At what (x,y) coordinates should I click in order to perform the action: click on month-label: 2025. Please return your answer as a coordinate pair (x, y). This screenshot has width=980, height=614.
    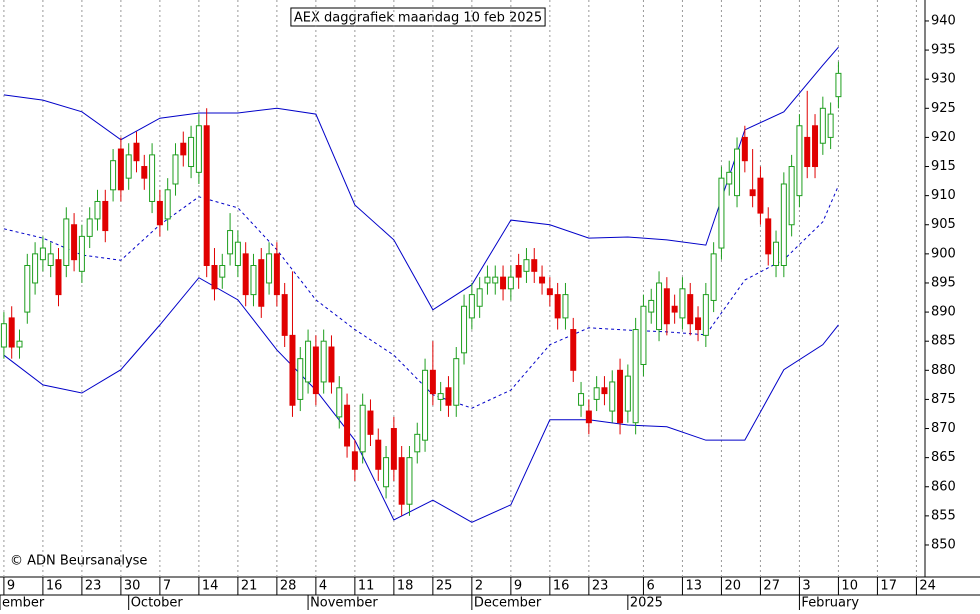
    Looking at the image, I should click on (646, 603).